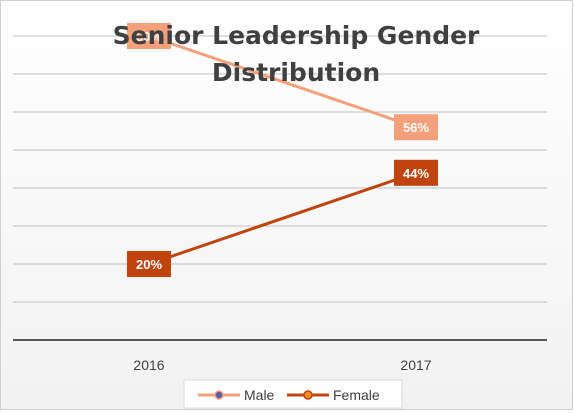 This screenshot has height=413, width=575. I want to click on male-data-label: 80%, so click(149, 36).